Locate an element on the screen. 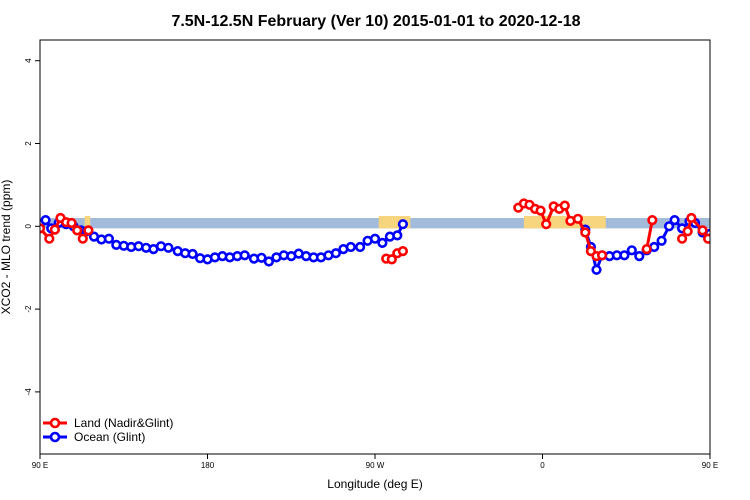 This screenshot has width=750, height=500. y-axis-label: XCO2 - MLO trend (ppm) is located at coordinates (6, 247).